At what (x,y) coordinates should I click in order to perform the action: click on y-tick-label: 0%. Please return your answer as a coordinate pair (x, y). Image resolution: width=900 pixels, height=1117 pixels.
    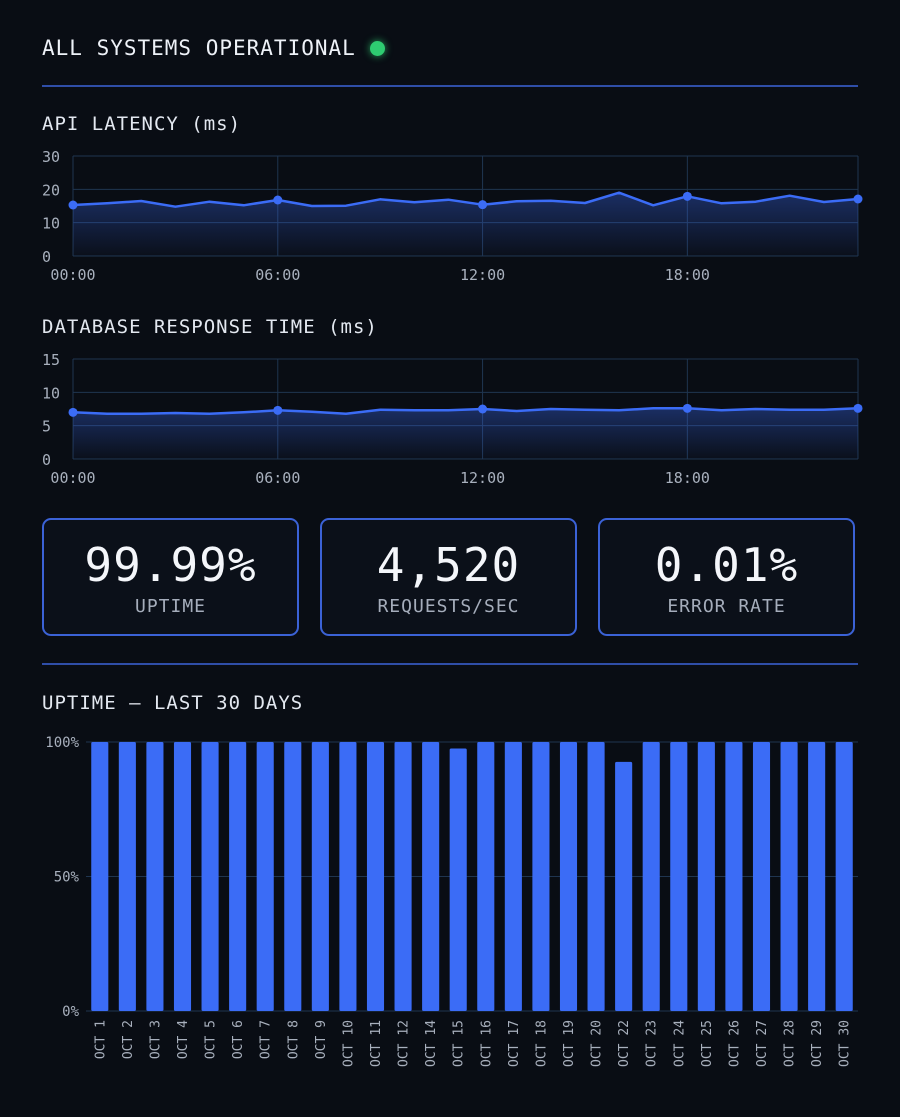
    Looking at the image, I should click on (70, 1012).